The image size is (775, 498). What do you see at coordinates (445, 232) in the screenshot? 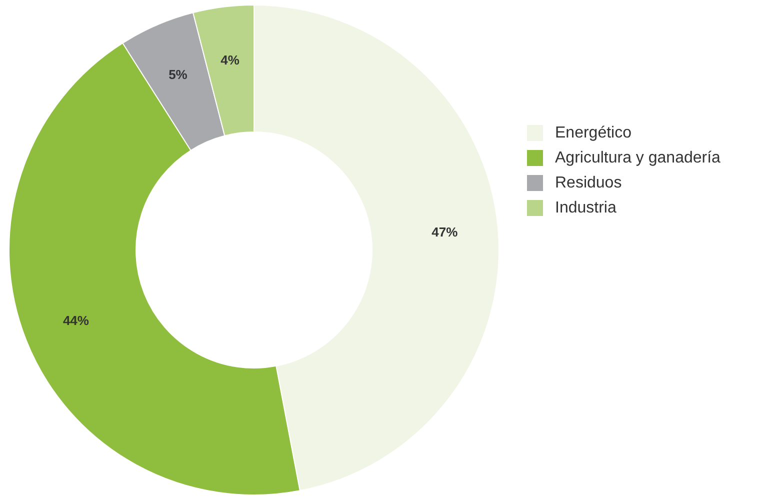
I see `data-label: 47%` at bounding box center [445, 232].